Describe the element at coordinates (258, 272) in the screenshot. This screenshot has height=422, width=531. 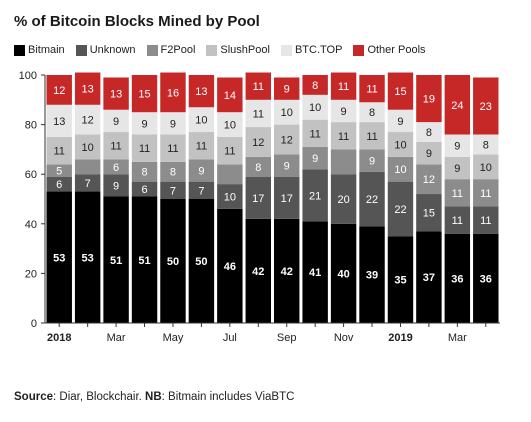
I see `data-label: 42` at that location.